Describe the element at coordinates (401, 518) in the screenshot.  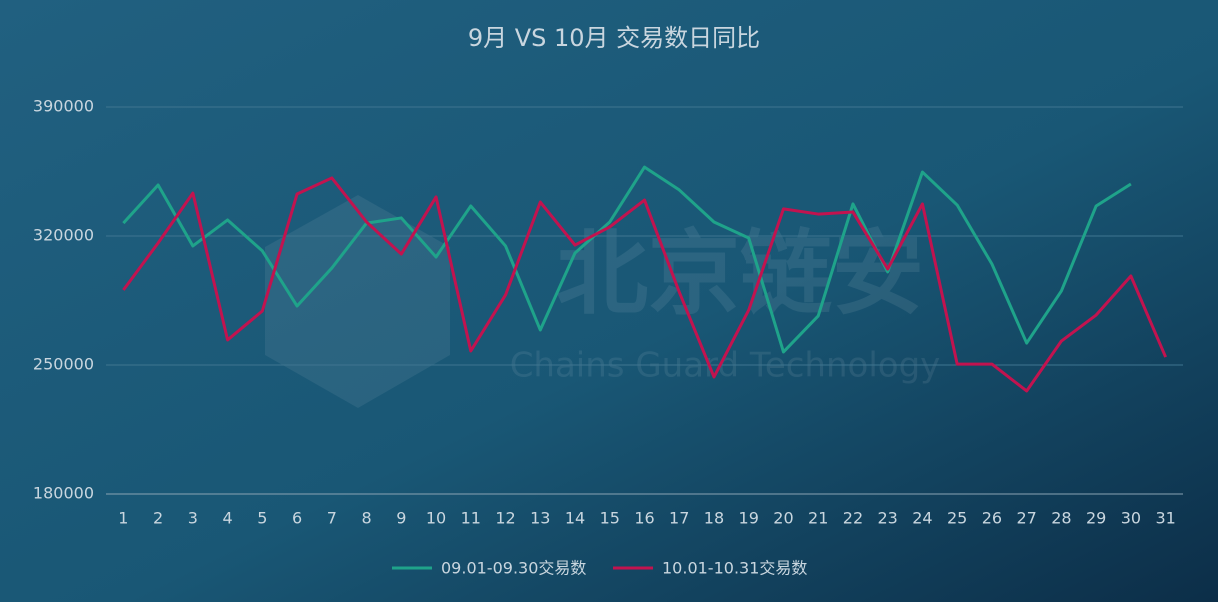
I see `x-tick-label: 9` at that location.